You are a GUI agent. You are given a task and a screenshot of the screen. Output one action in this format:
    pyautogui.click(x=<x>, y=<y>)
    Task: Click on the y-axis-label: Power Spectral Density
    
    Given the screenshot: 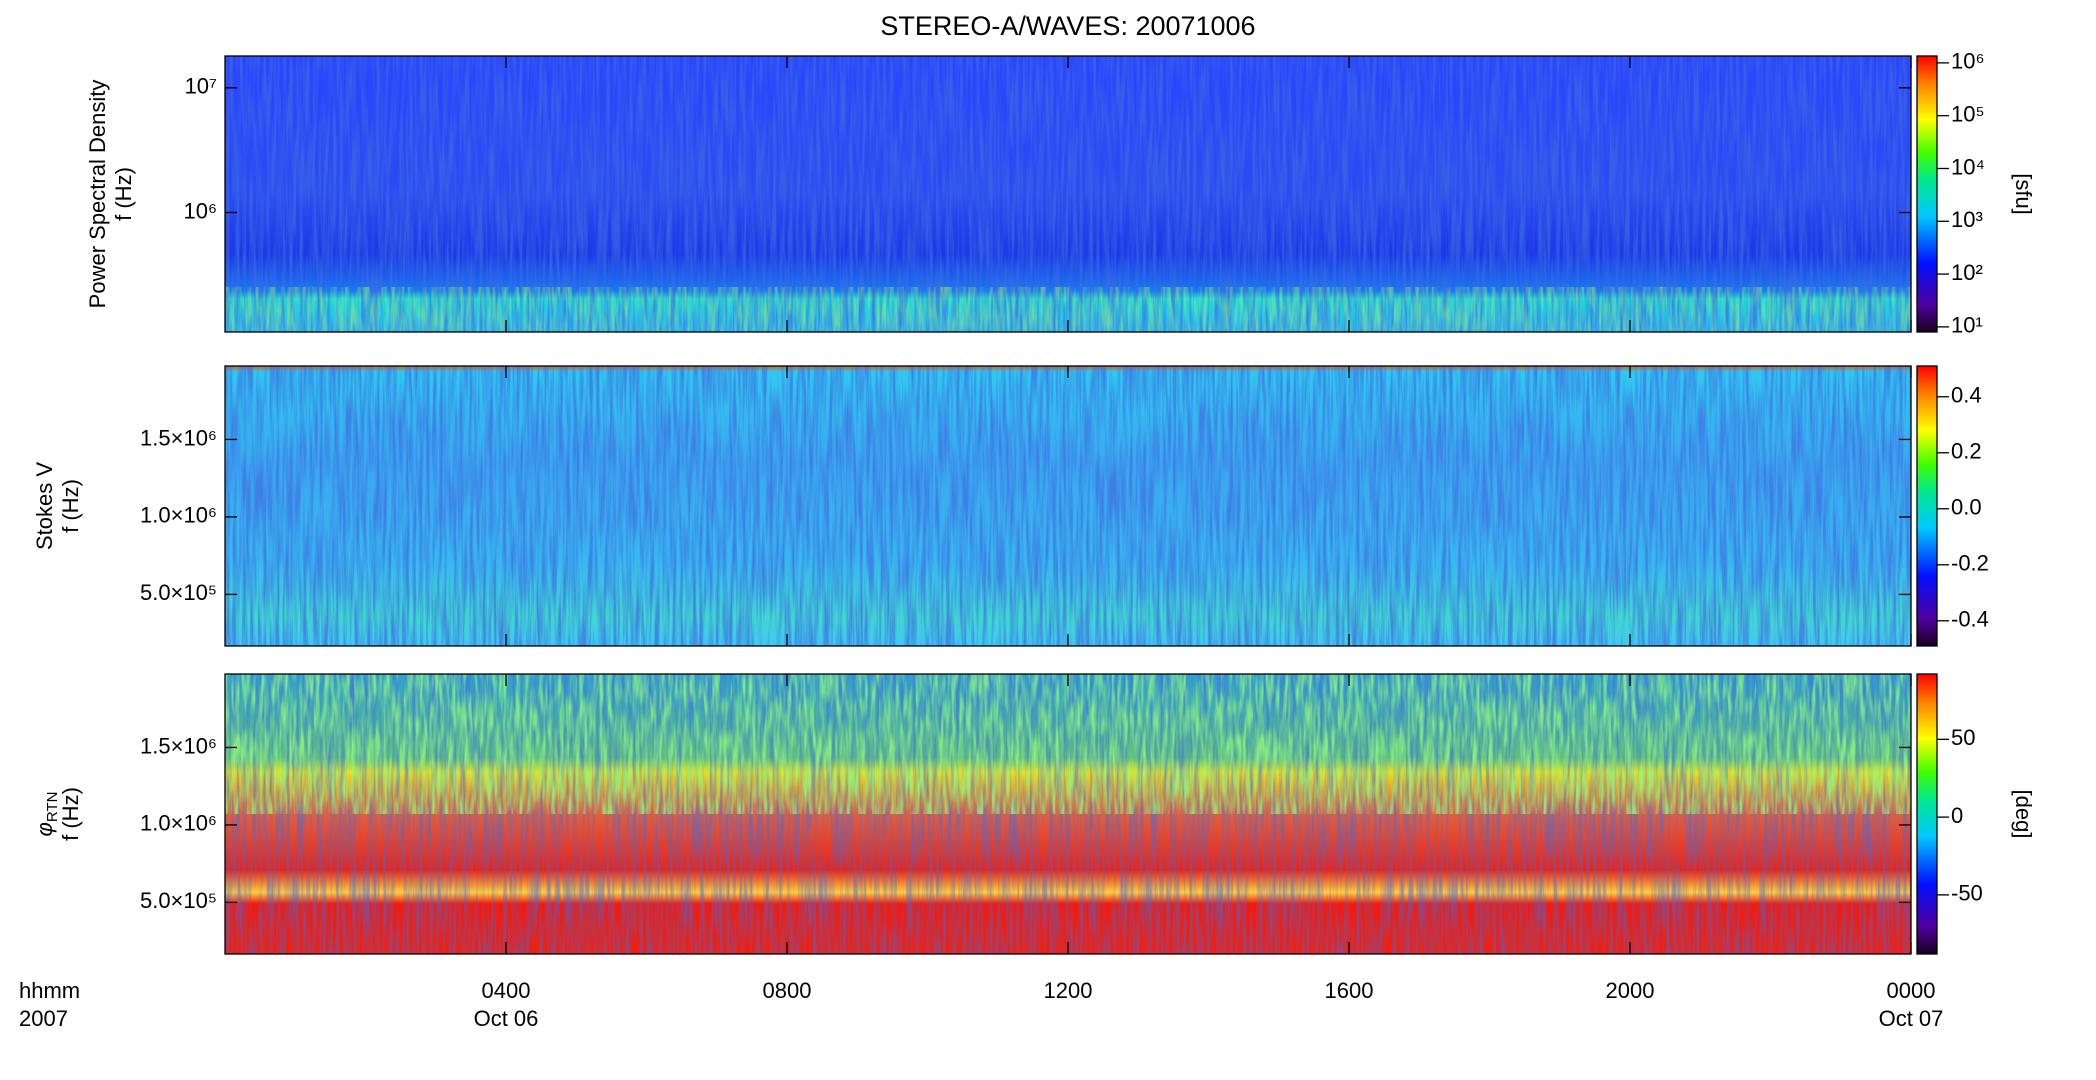 What is the action you would take?
    pyautogui.click(x=97, y=194)
    